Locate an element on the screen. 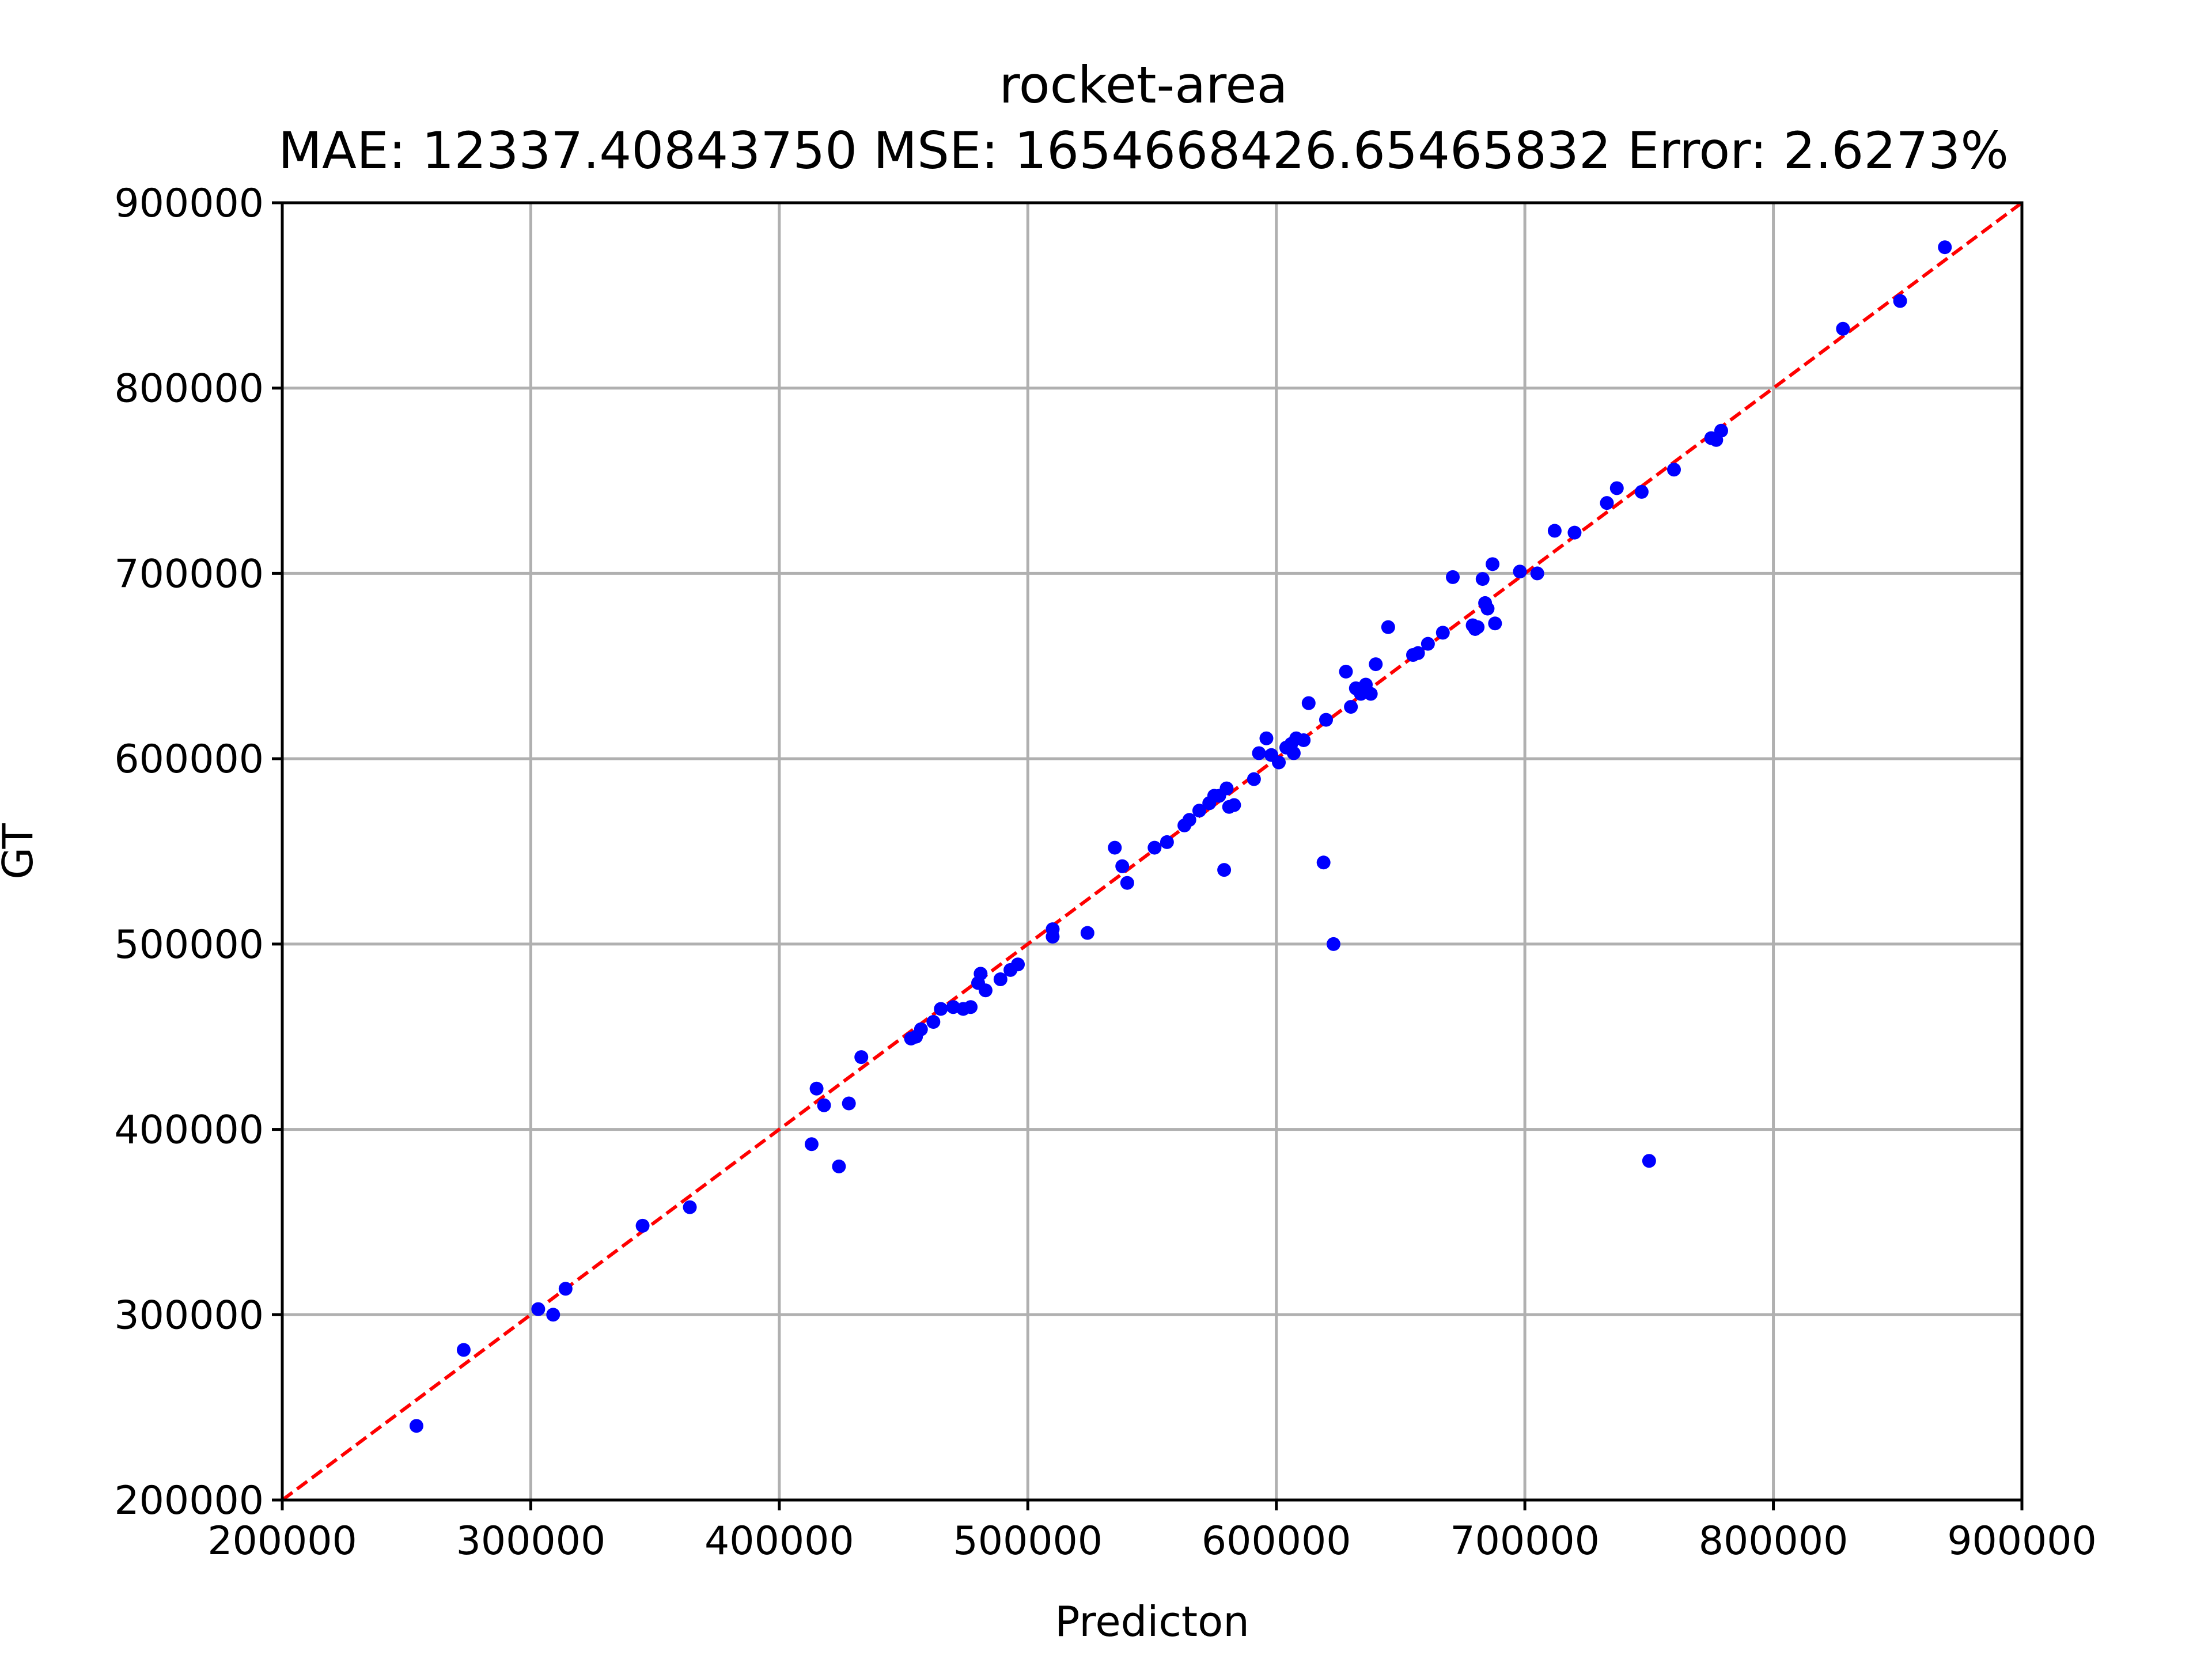 The width and height of the screenshot is (2212, 1659). x-tick-label: 900000 is located at coordinates (2022, 1541).